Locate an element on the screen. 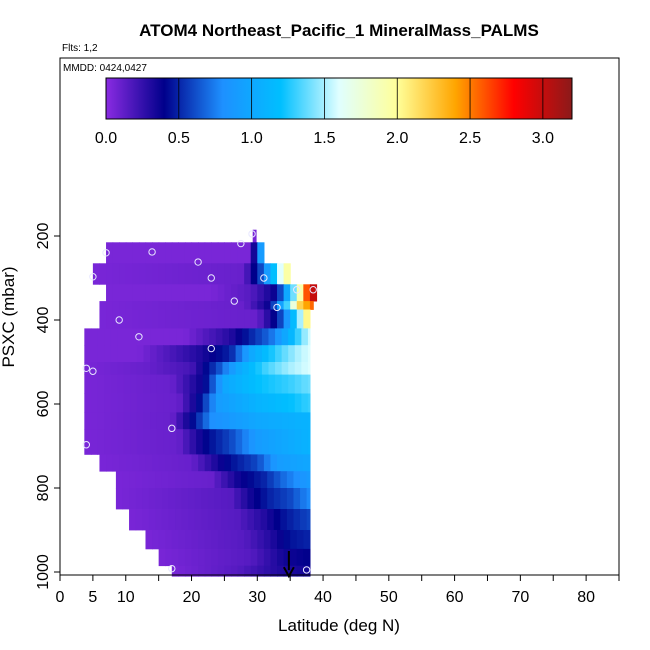 Image resolution: width=650 pixels, height=650 pixels. colorbar-ticks: 0.0 0.5 1.0 1.5 2.0 2.5 3.0 is located at coordinates (324, 112).